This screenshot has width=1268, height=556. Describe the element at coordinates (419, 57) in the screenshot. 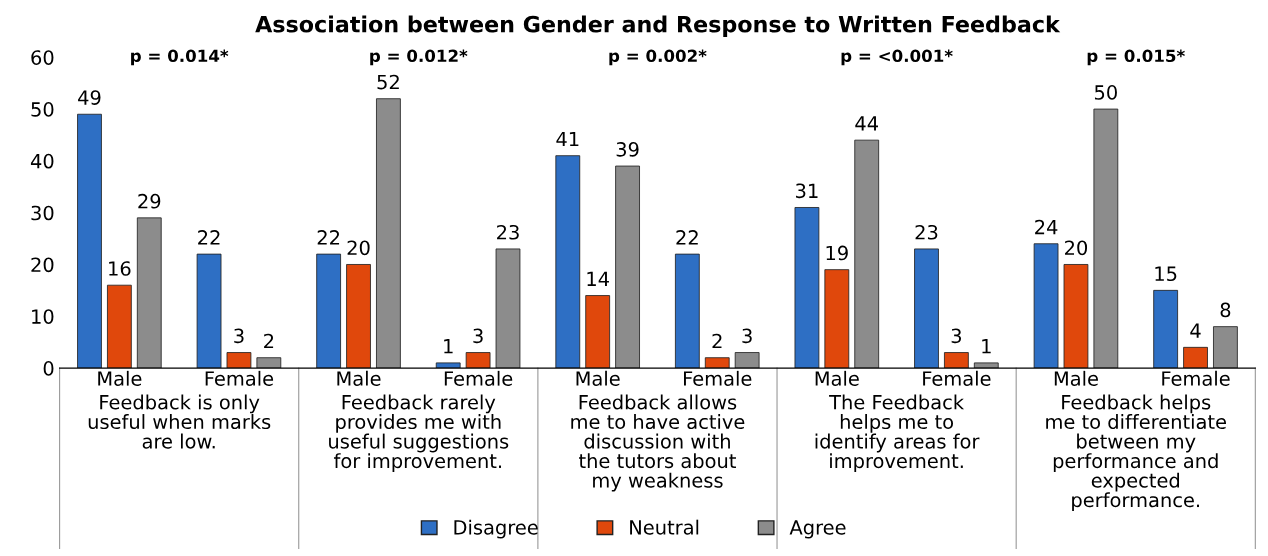

I see `annotation: p = 0.012*` at that location.